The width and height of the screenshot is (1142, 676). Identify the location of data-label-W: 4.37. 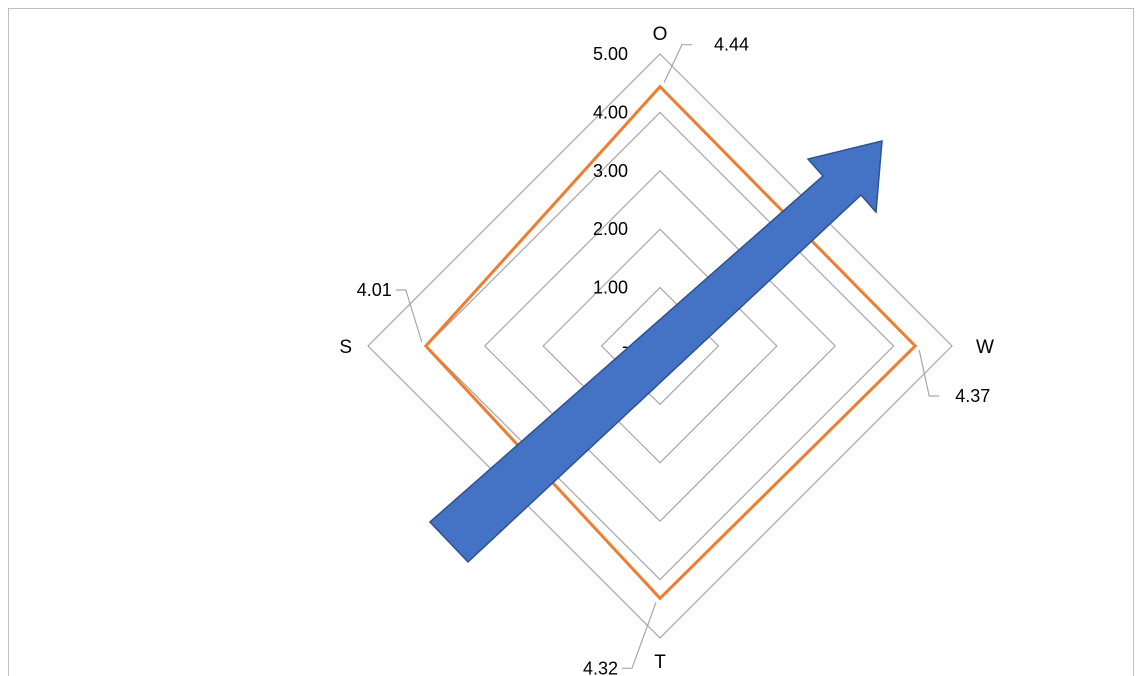
(972, 396).